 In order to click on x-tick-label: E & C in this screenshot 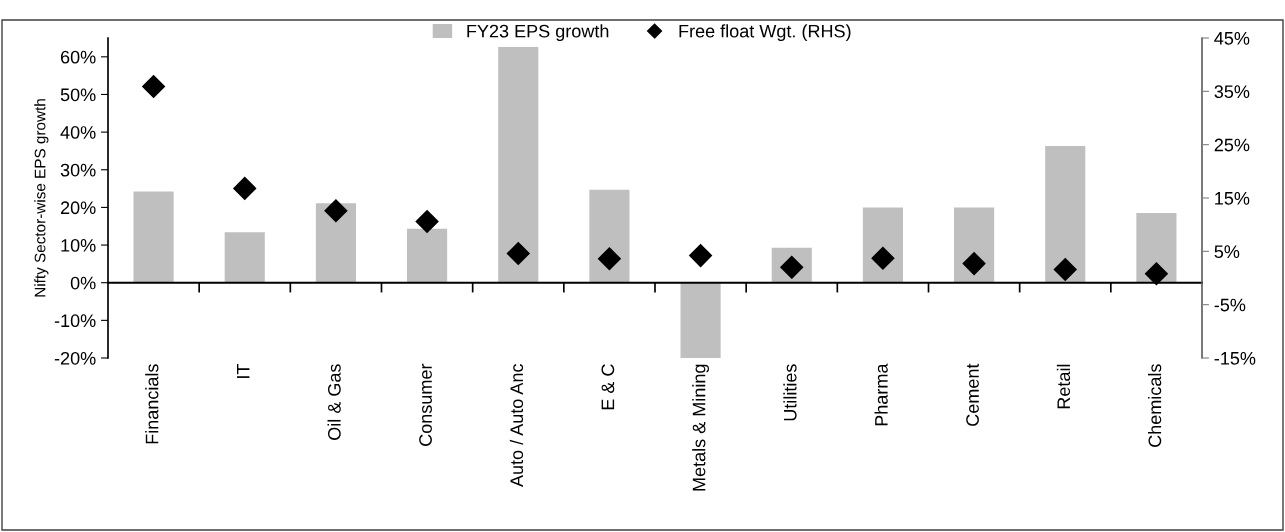, I will do `click(608, 387)`.